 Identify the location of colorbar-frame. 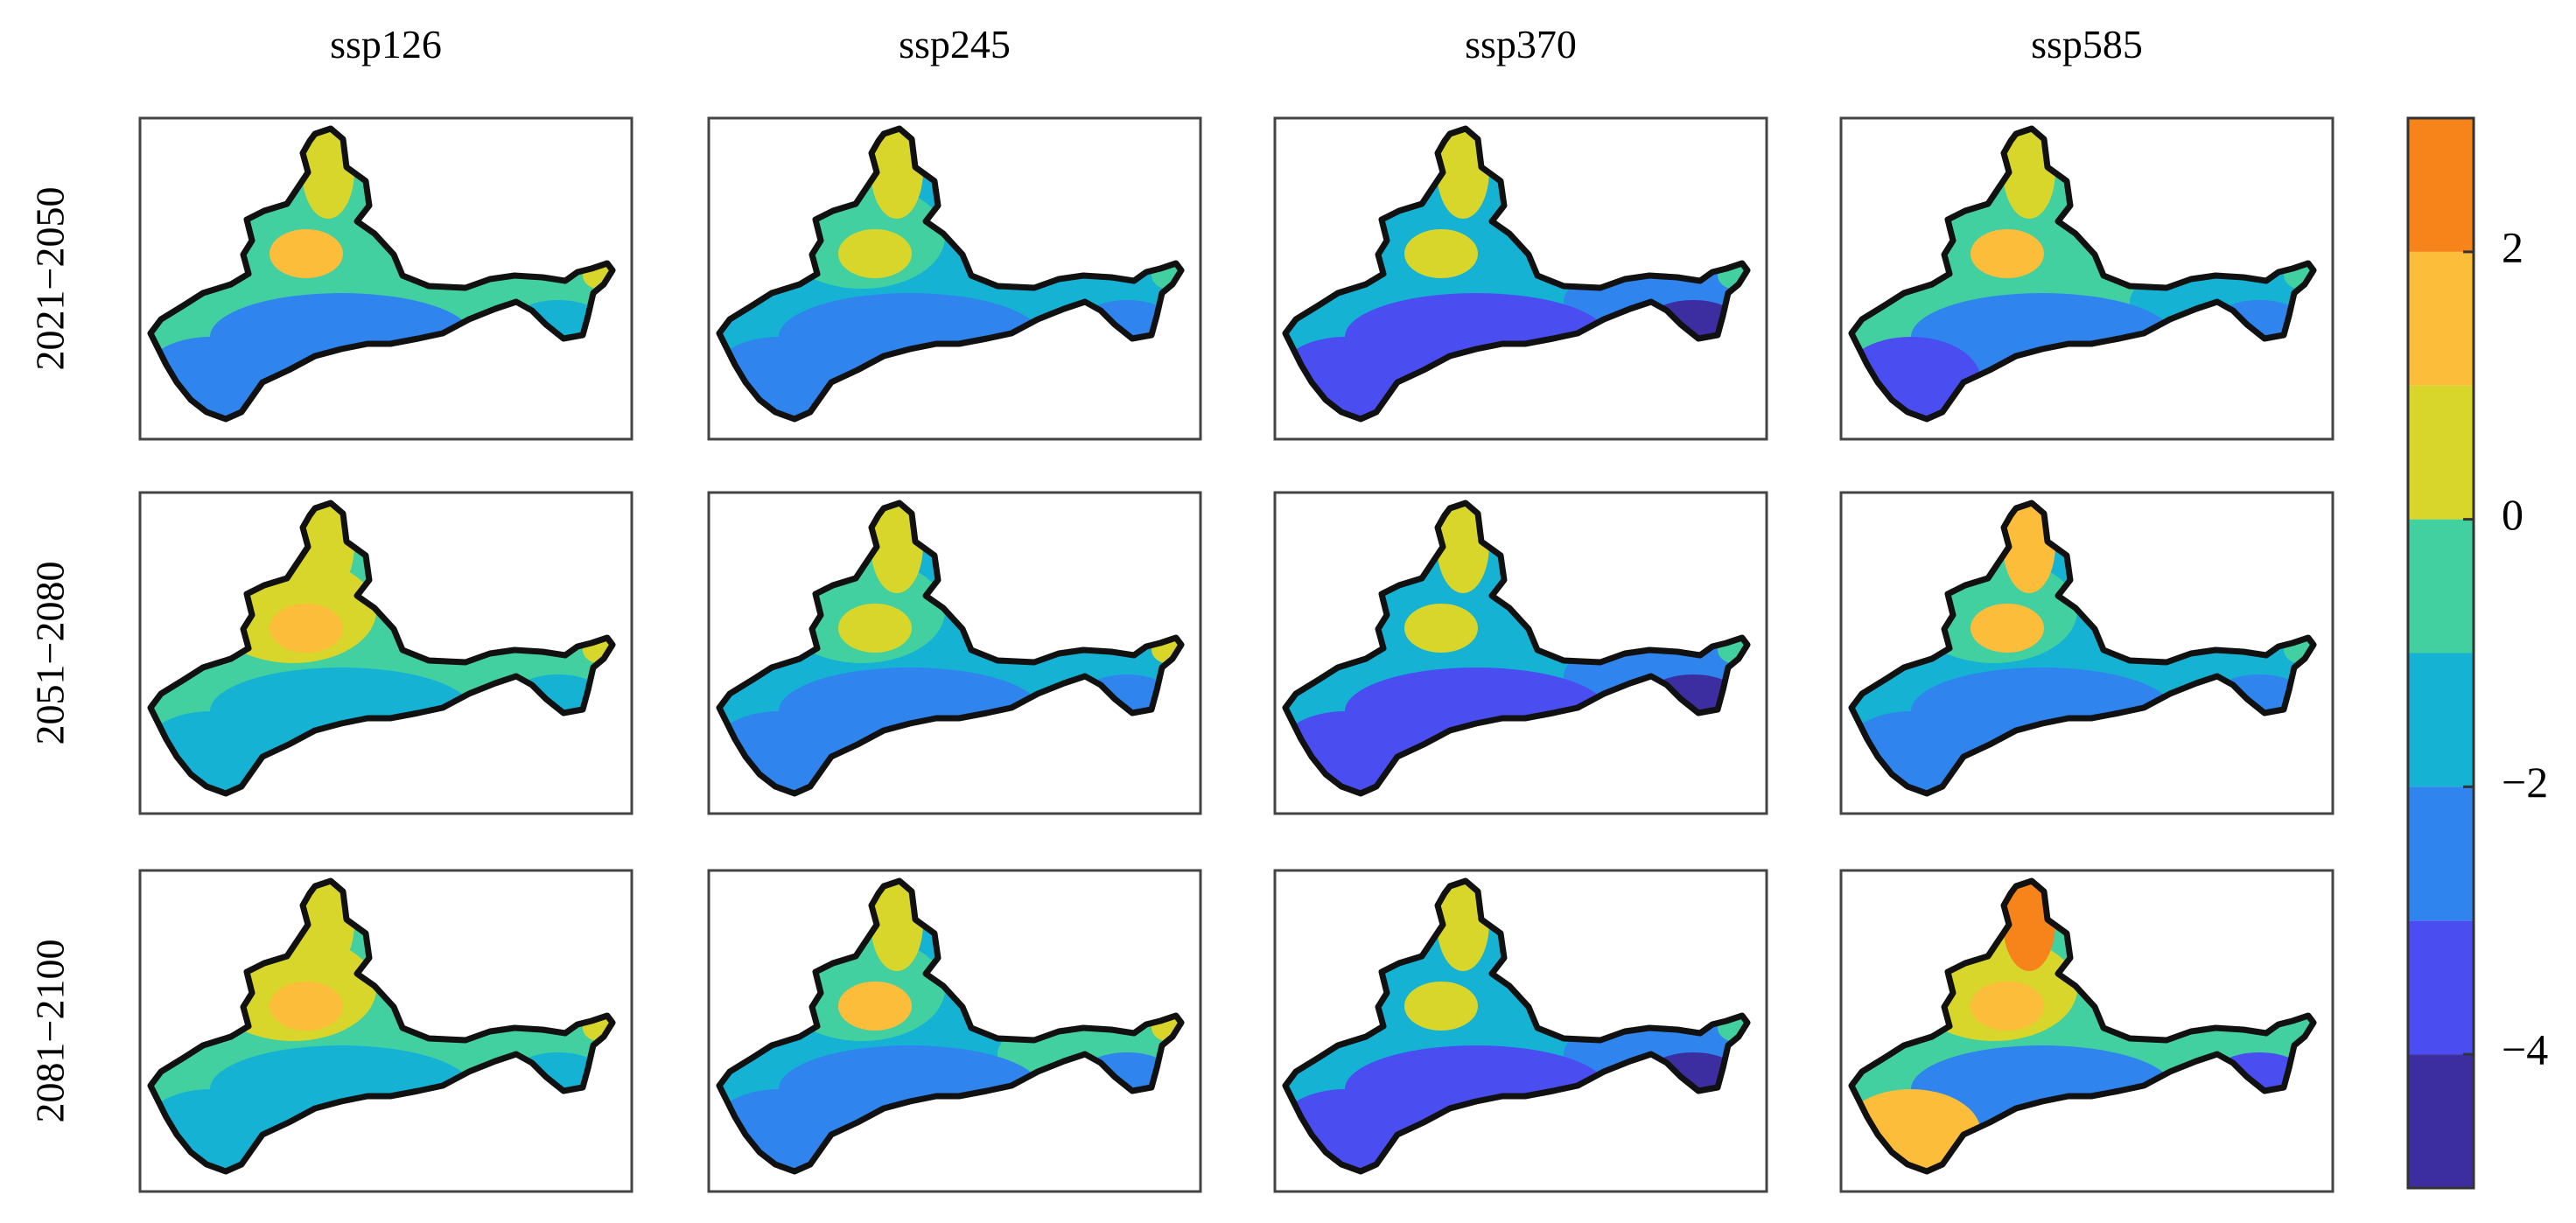
(2440, 653).